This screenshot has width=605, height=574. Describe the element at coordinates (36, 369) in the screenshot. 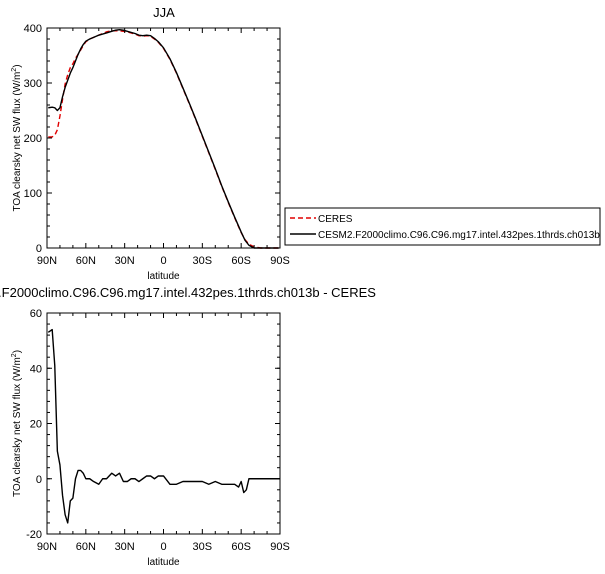

I see `y-tick-label: 40` at that location.